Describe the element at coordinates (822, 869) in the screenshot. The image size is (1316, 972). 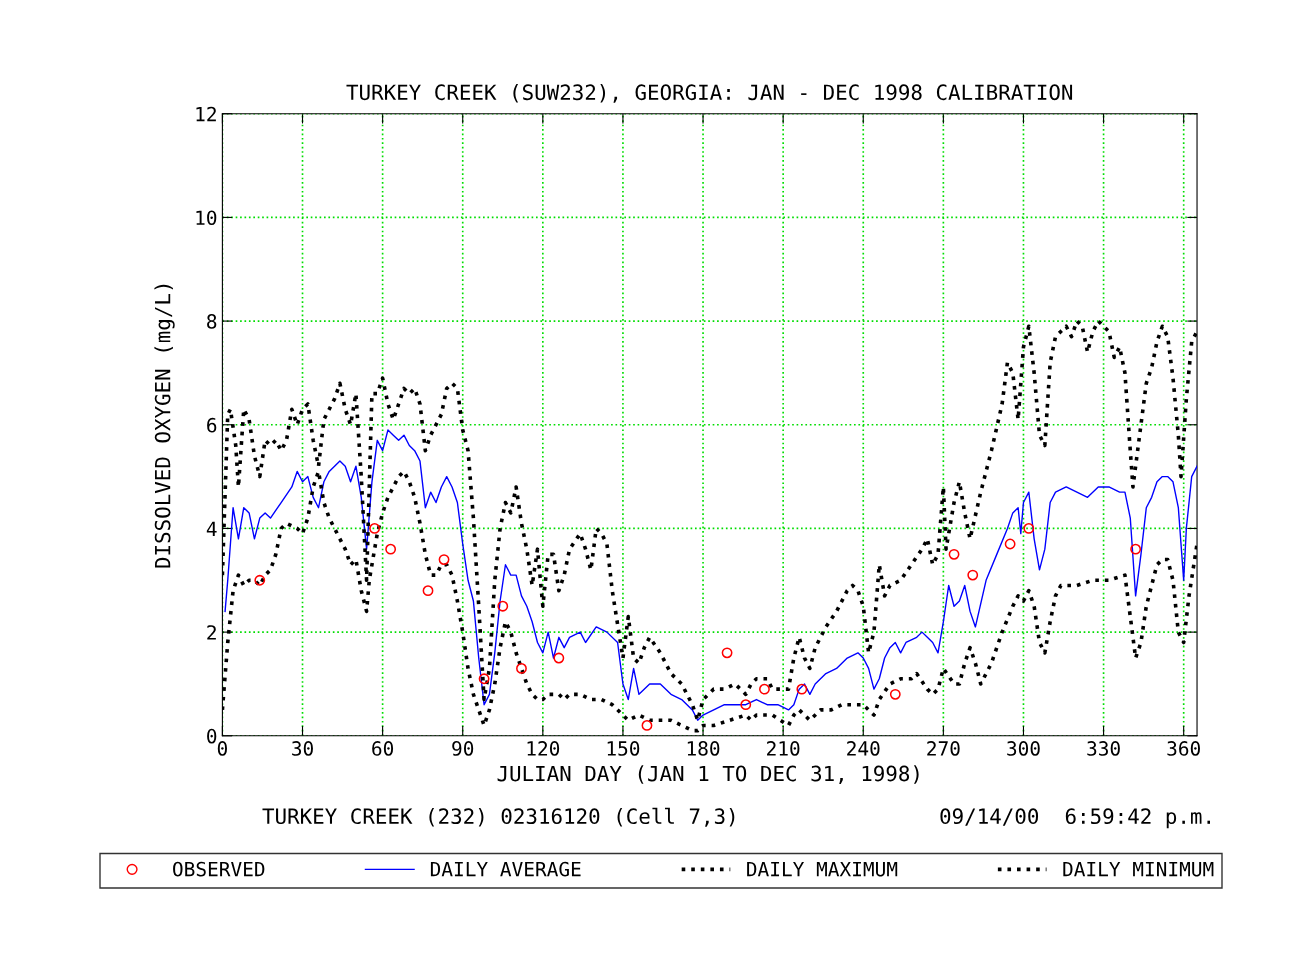
I see `legend-label: DAILY MAXIMUM` at that location.